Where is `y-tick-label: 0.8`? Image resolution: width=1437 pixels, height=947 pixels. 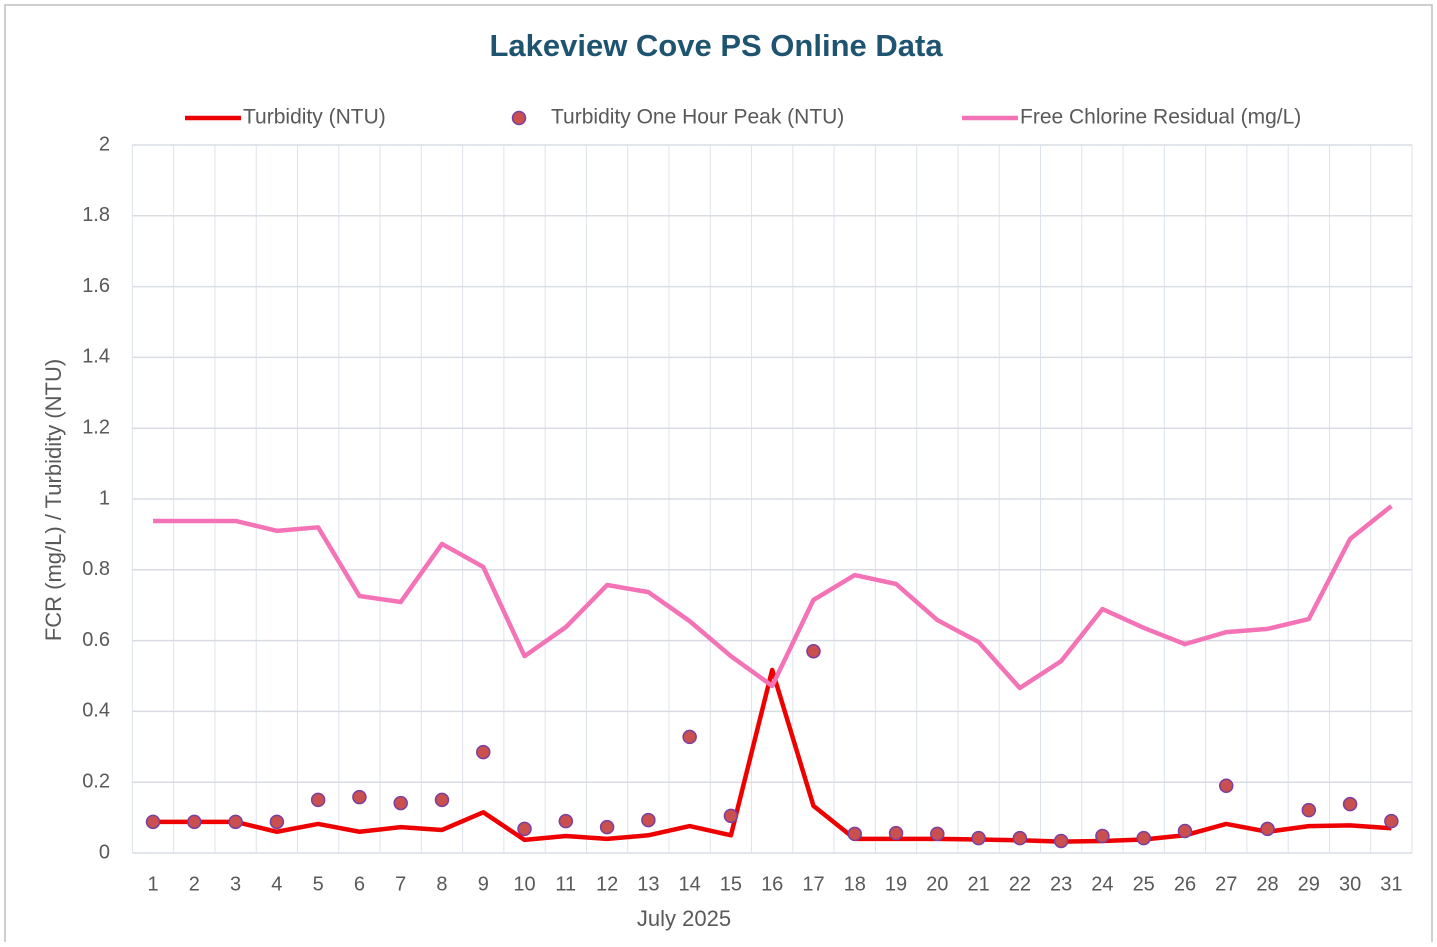
y-tick-label: 0.8 is located at coordinates (96, 569).